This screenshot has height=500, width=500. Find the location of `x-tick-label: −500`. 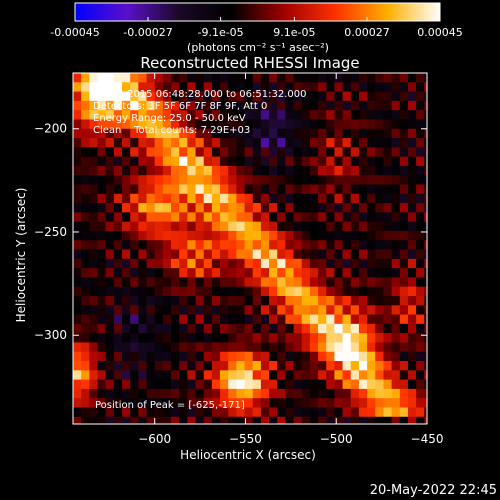

x-tick-label: −500 is located at coordinates (336, 439).